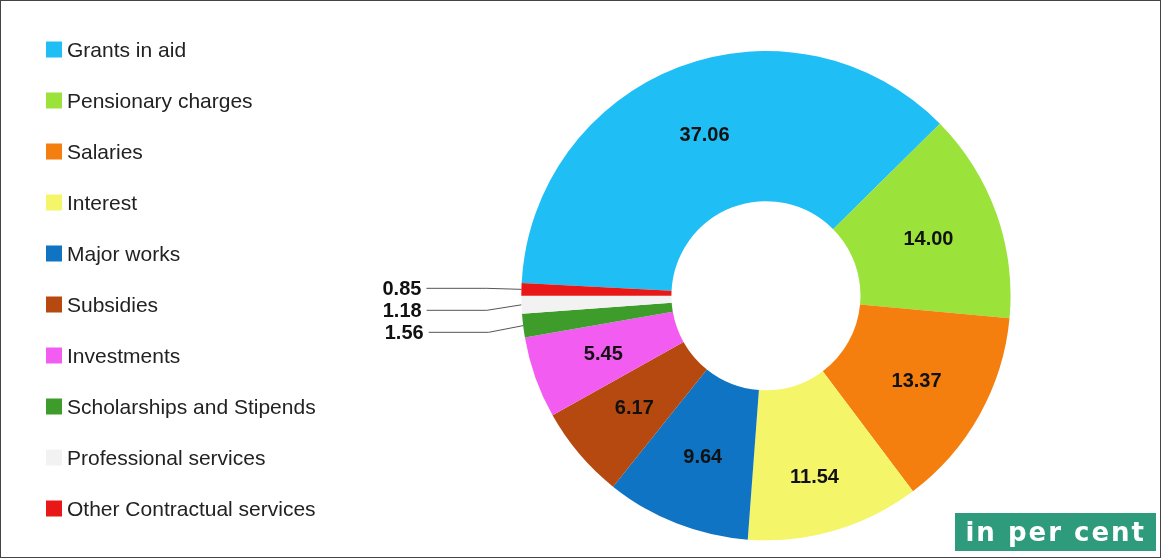 This screenshot has width=1161, height=558. What do you see at coordinates (603, 353) in the screenshot?
I see `data-label: 5.45` at bounding box center [603, 353].